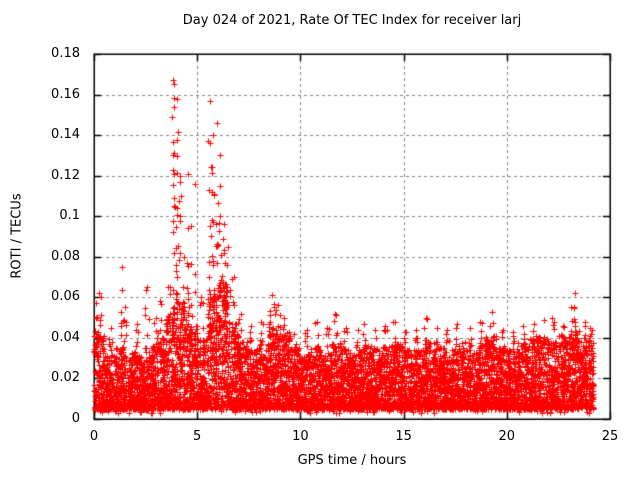 The image size is (640, 480). What do you see at coordinates (65, 297) in the screenshot?
I see `y-tick-label-3: 0.06` at bounding box center [65, 297].